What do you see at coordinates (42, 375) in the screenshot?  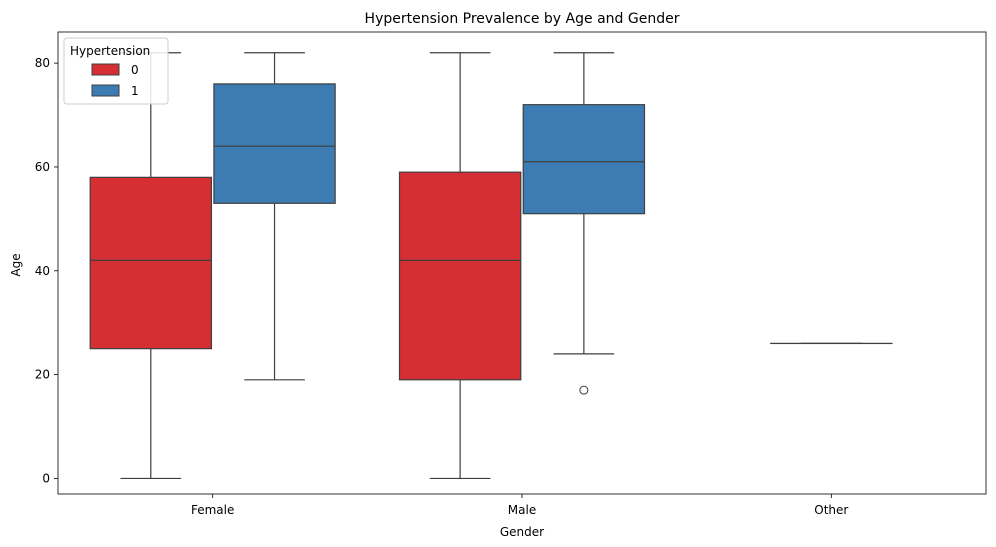 I see `y-tick-label: 20` at bounding box center [42, 375].